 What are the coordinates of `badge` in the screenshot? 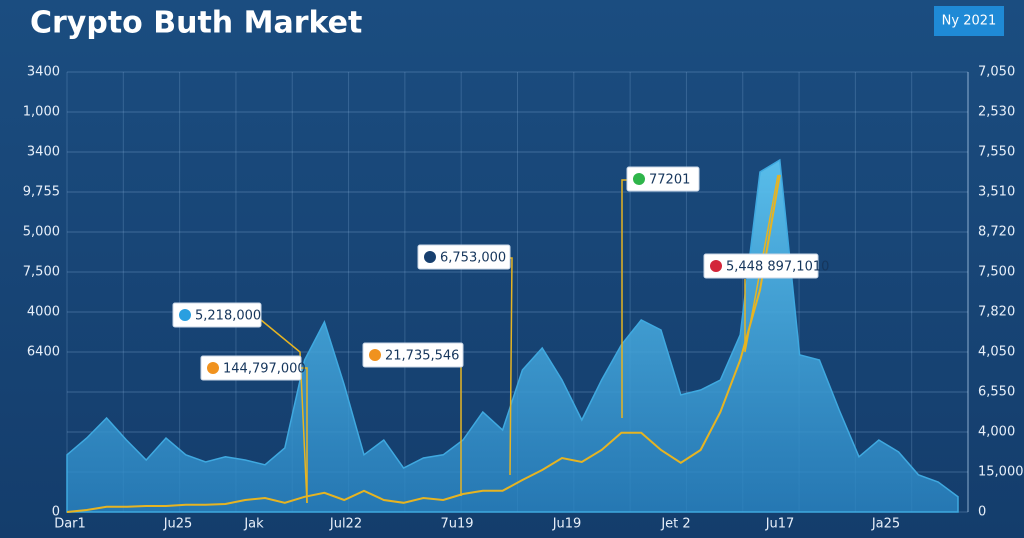 It's located at (969, 21).